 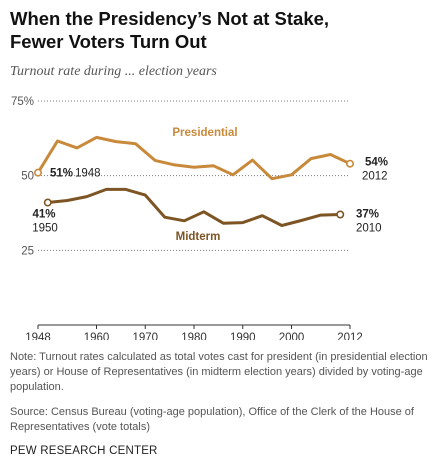 What do you see at coordinates (88, 174) in the screenshot?
I see `annotation-presidential-start-year: 1948` at bounding box center [88, 174].